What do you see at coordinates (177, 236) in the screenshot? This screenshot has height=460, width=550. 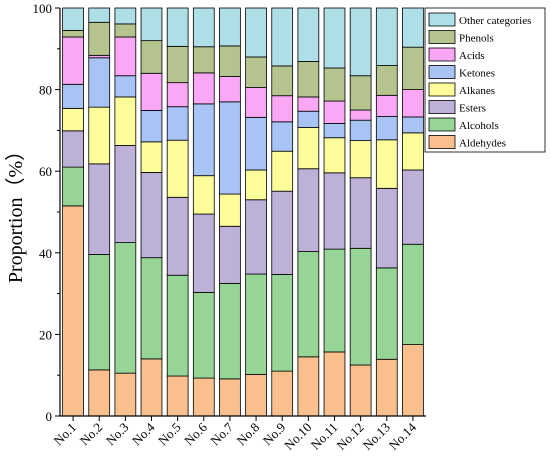 I see `bar-segment-esters-no5` at bounding box center [177, 236].